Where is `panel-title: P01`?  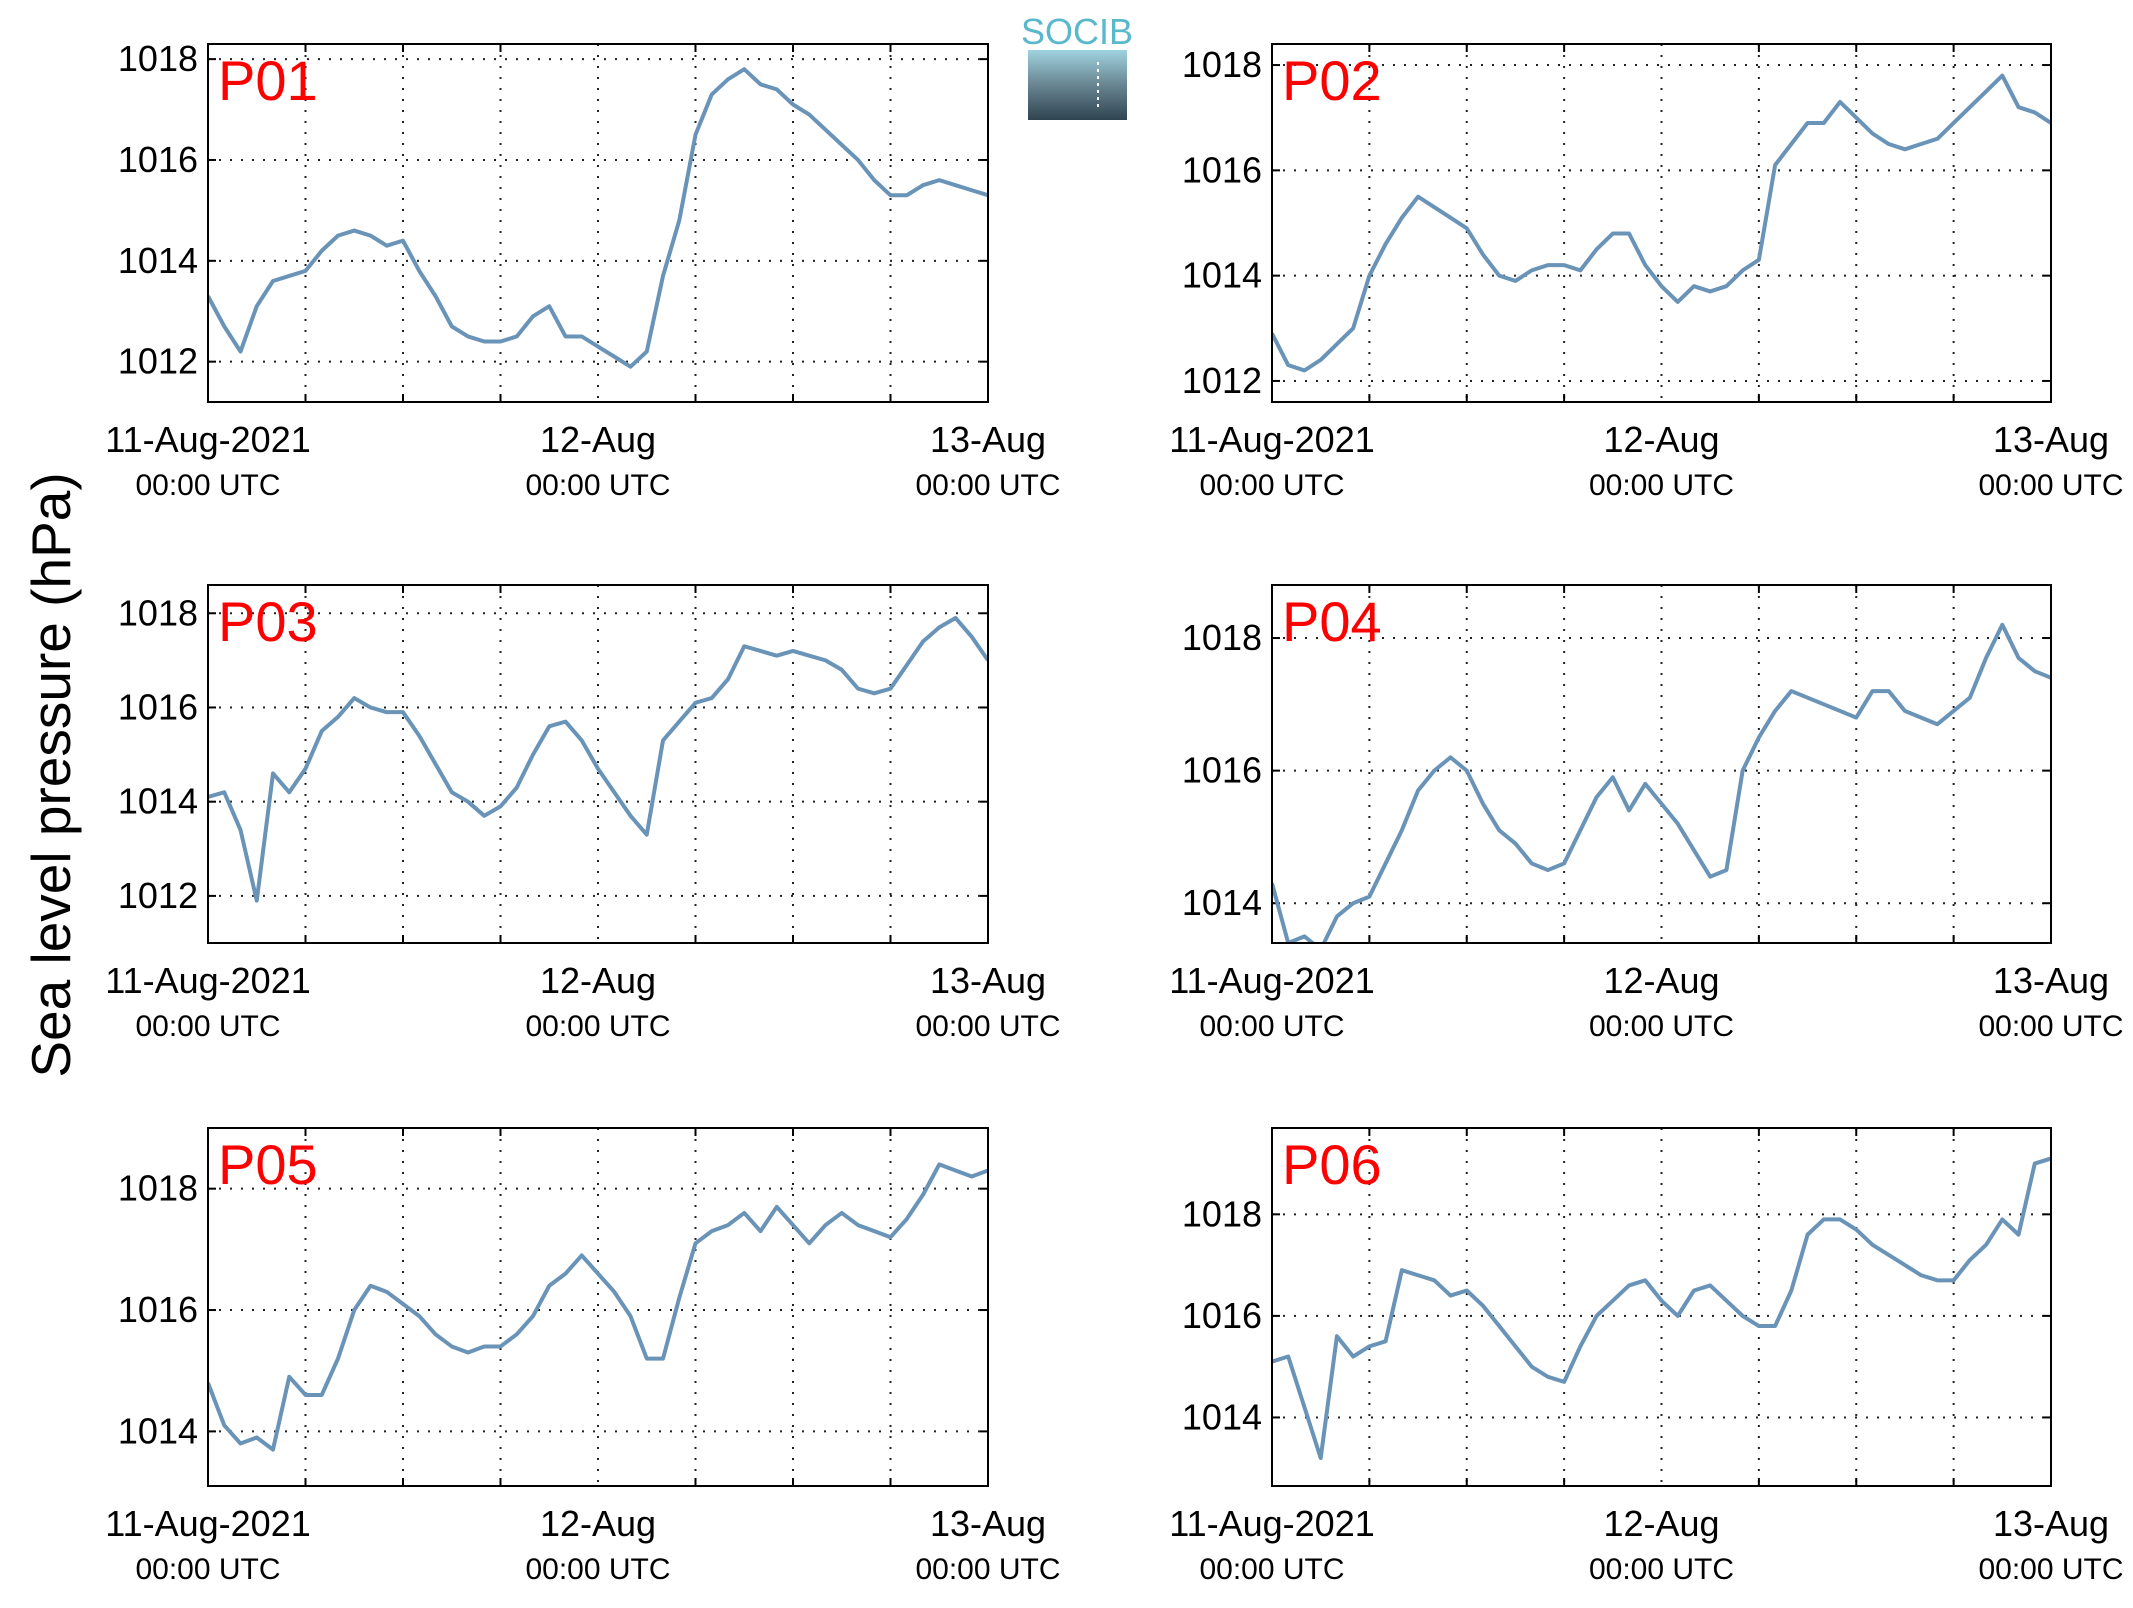
panel-title: P01 is located at coordinates (268, 80).